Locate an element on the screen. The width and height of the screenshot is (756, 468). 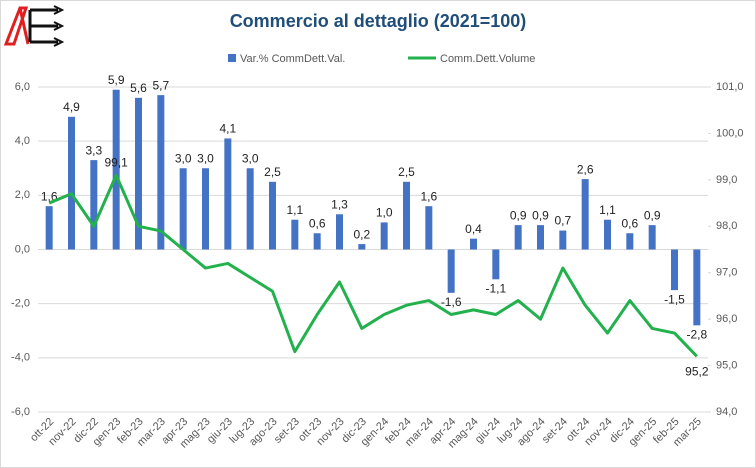
data-label: 5,7 is located at coordinates (160, 85).